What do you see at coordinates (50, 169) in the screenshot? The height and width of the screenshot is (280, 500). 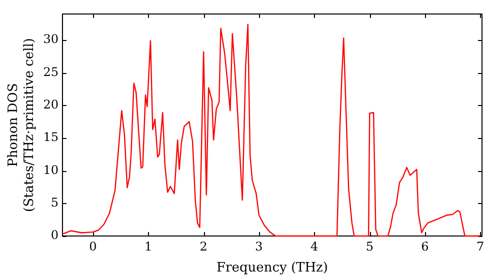 I see `y-tick-label: 10` at bounding box center [50, 169].